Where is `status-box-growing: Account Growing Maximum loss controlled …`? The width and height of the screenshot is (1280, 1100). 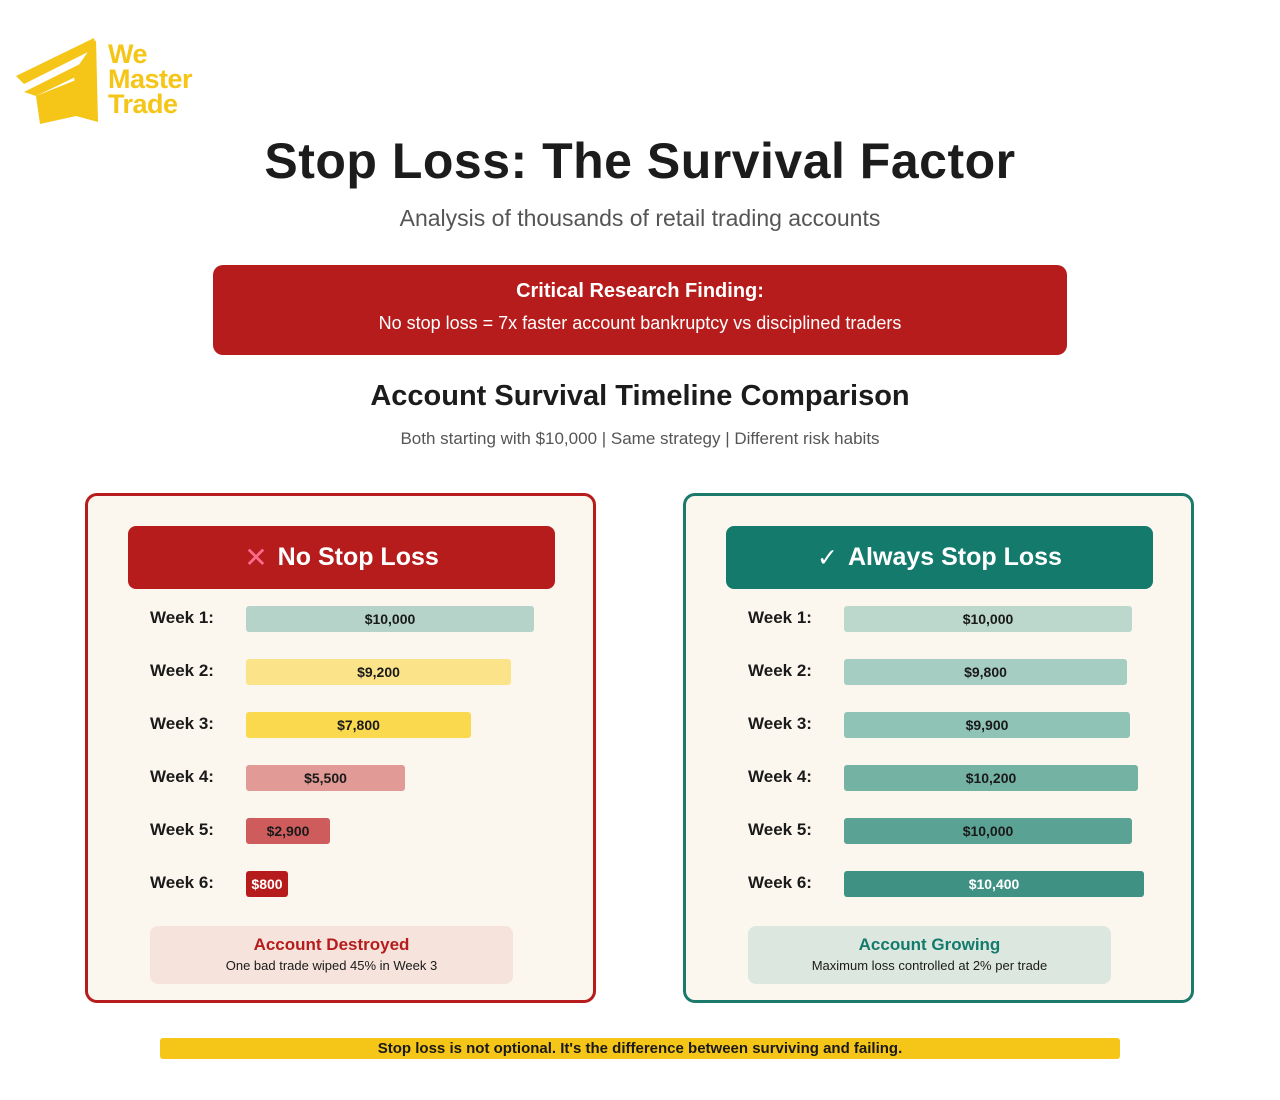
status-box-growing: Account Growing Maximum loss controlled … is located at coordinates (929, 955).